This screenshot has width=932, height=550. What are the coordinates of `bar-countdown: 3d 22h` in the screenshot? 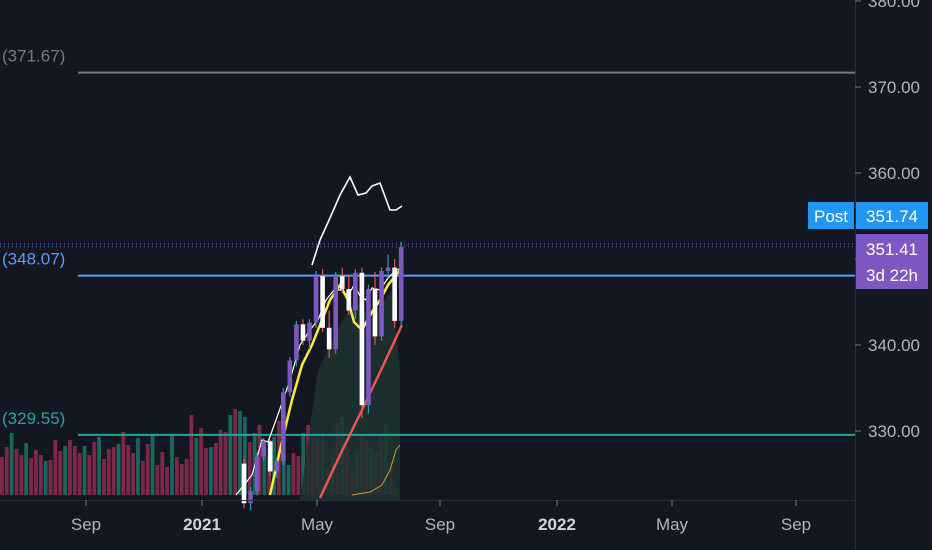 It's located at (892, 275).